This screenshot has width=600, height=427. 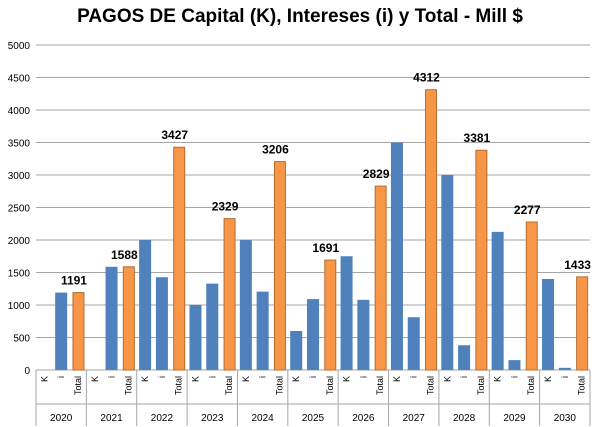 I want to click on category-label: 2021, so click(x=111, y=418).